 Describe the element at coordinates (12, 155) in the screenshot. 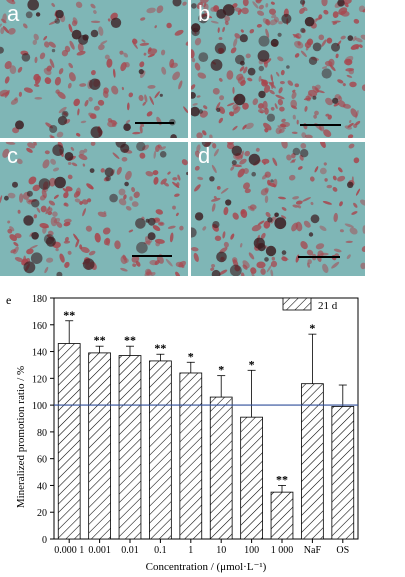

I see `micrograph-label-c: c` at that location.